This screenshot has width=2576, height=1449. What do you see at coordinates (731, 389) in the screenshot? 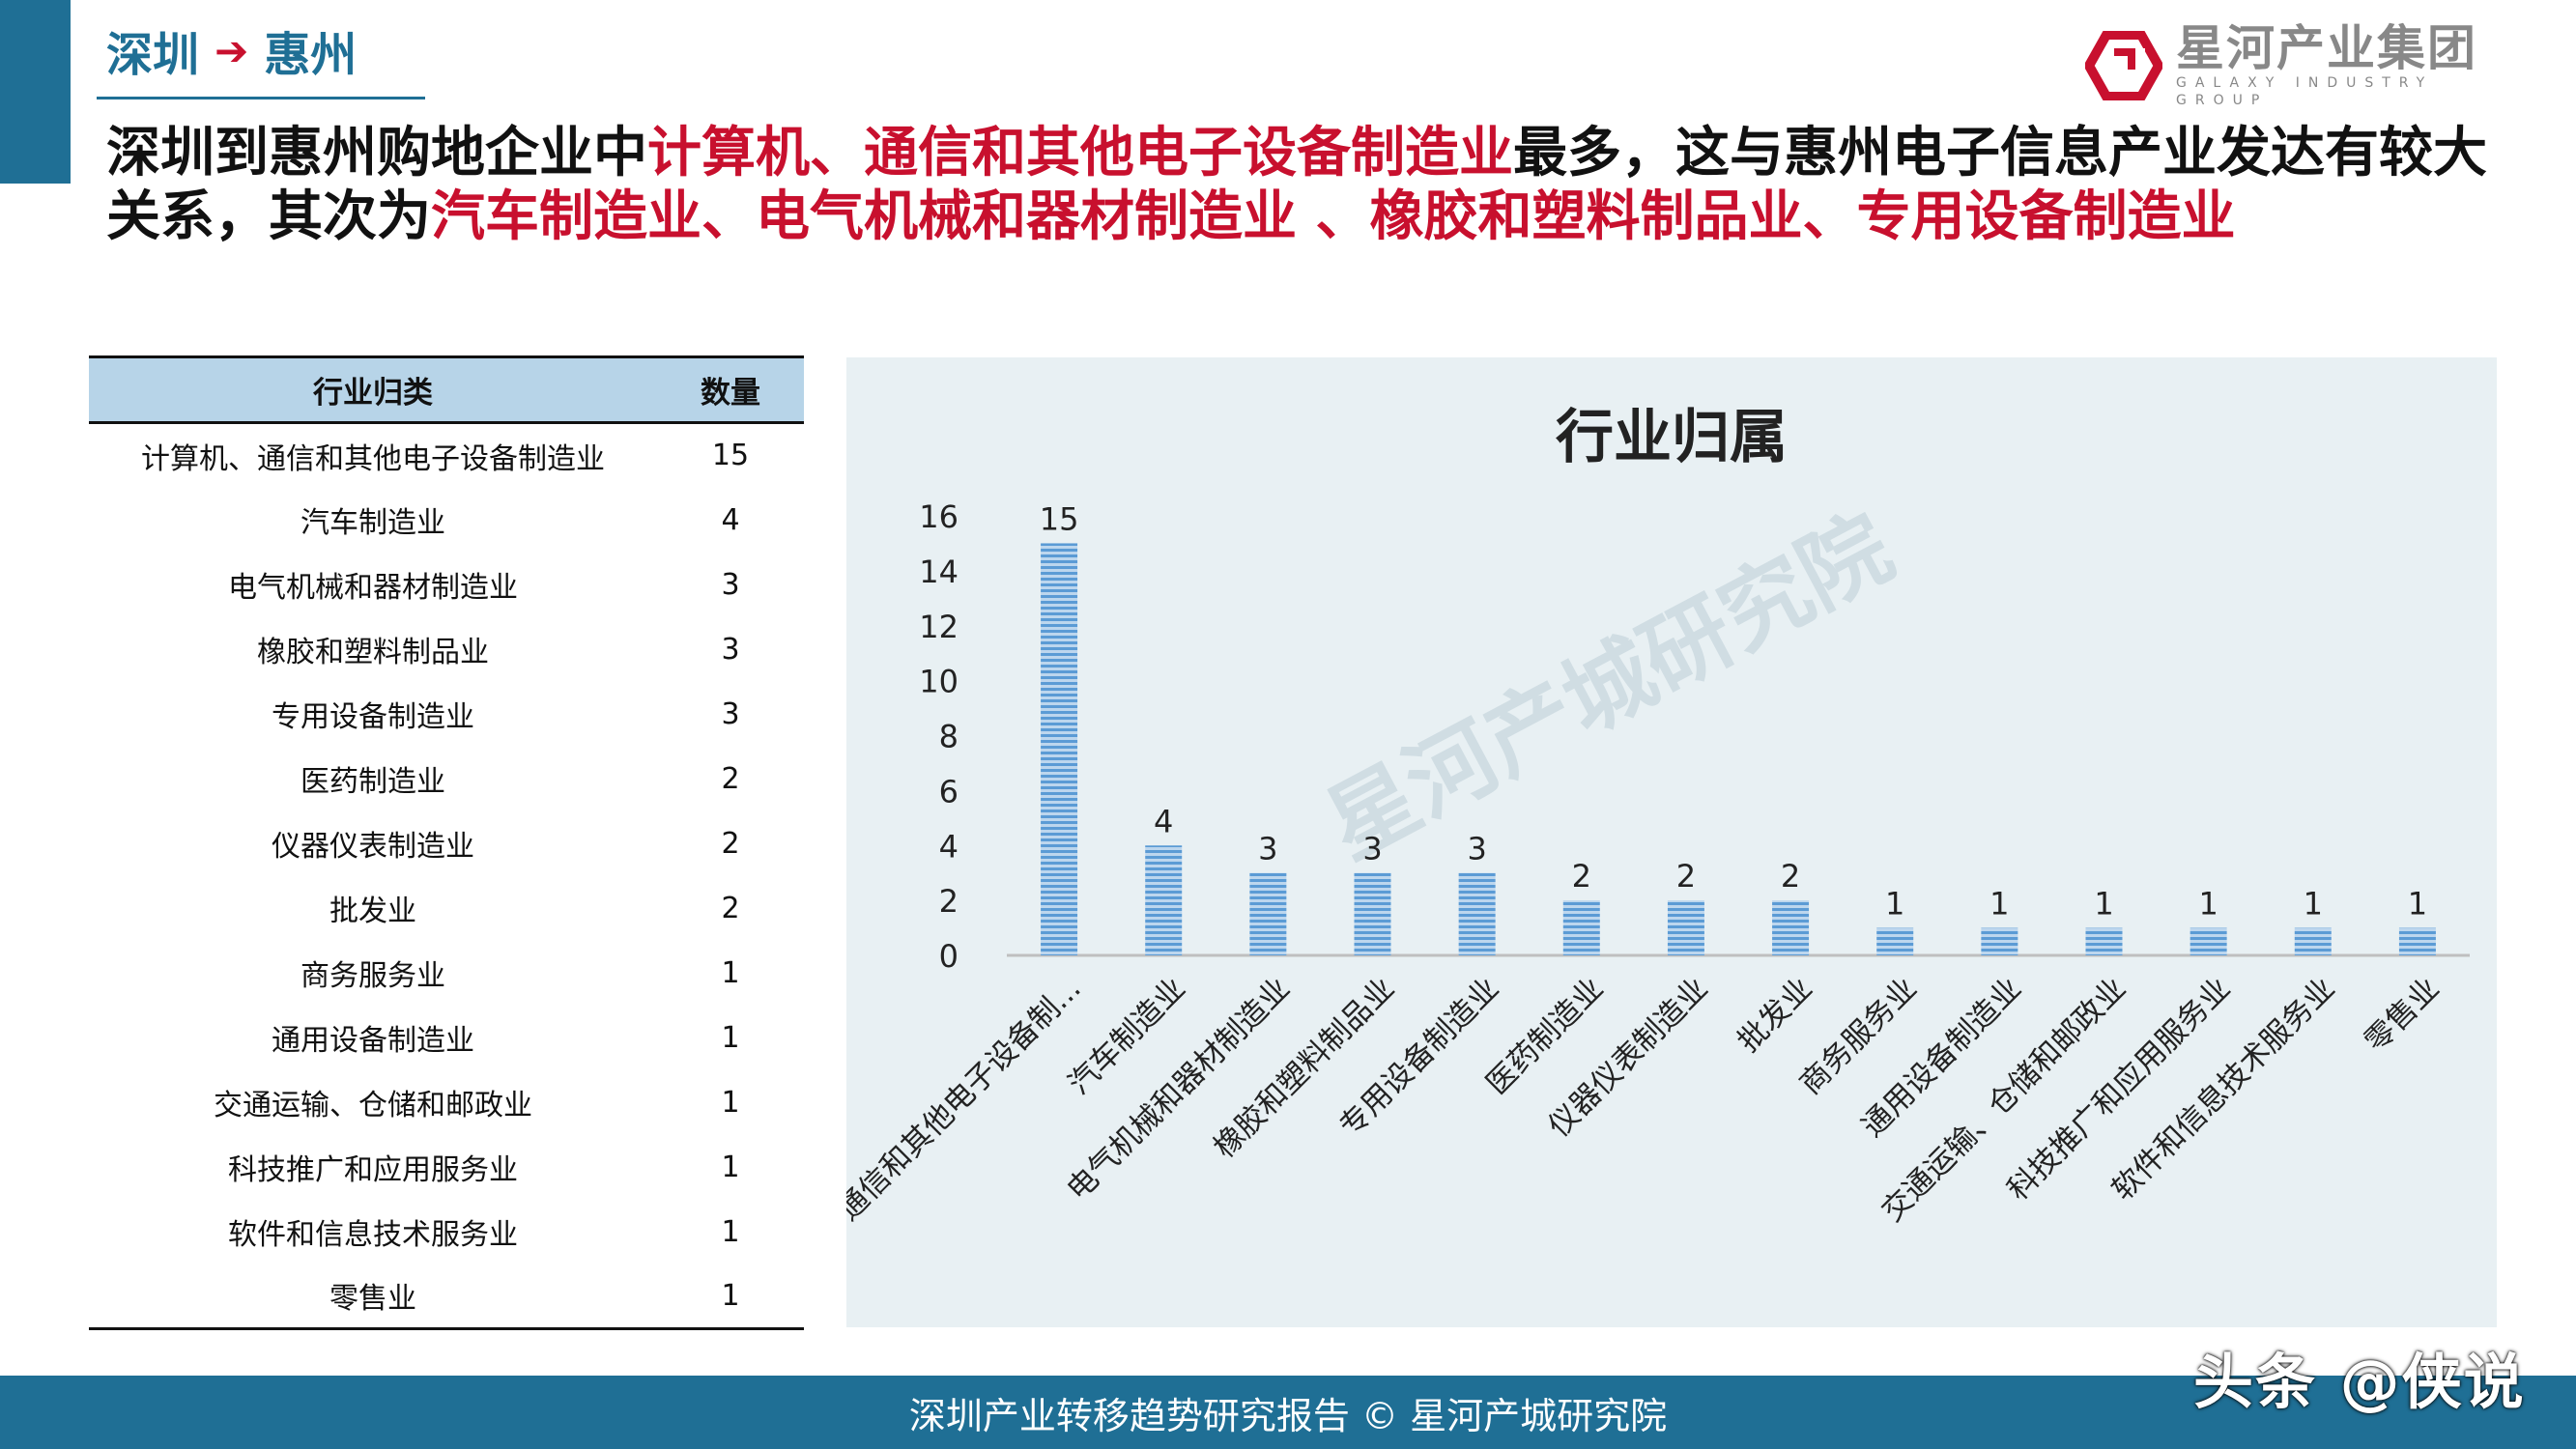
I see `header-count: 数量` at bounding box center [731, 389].